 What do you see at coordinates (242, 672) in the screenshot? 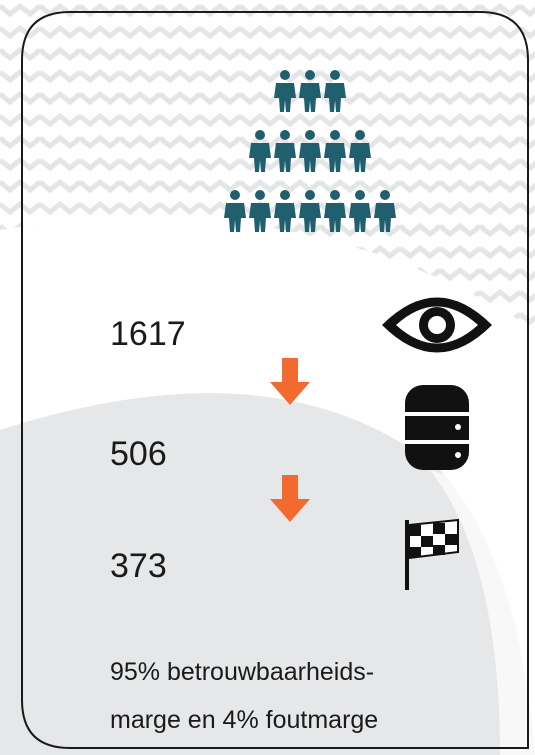
I see `footnote-line: 95% betrouwbaarheids-` at bounding box center [242, 672].